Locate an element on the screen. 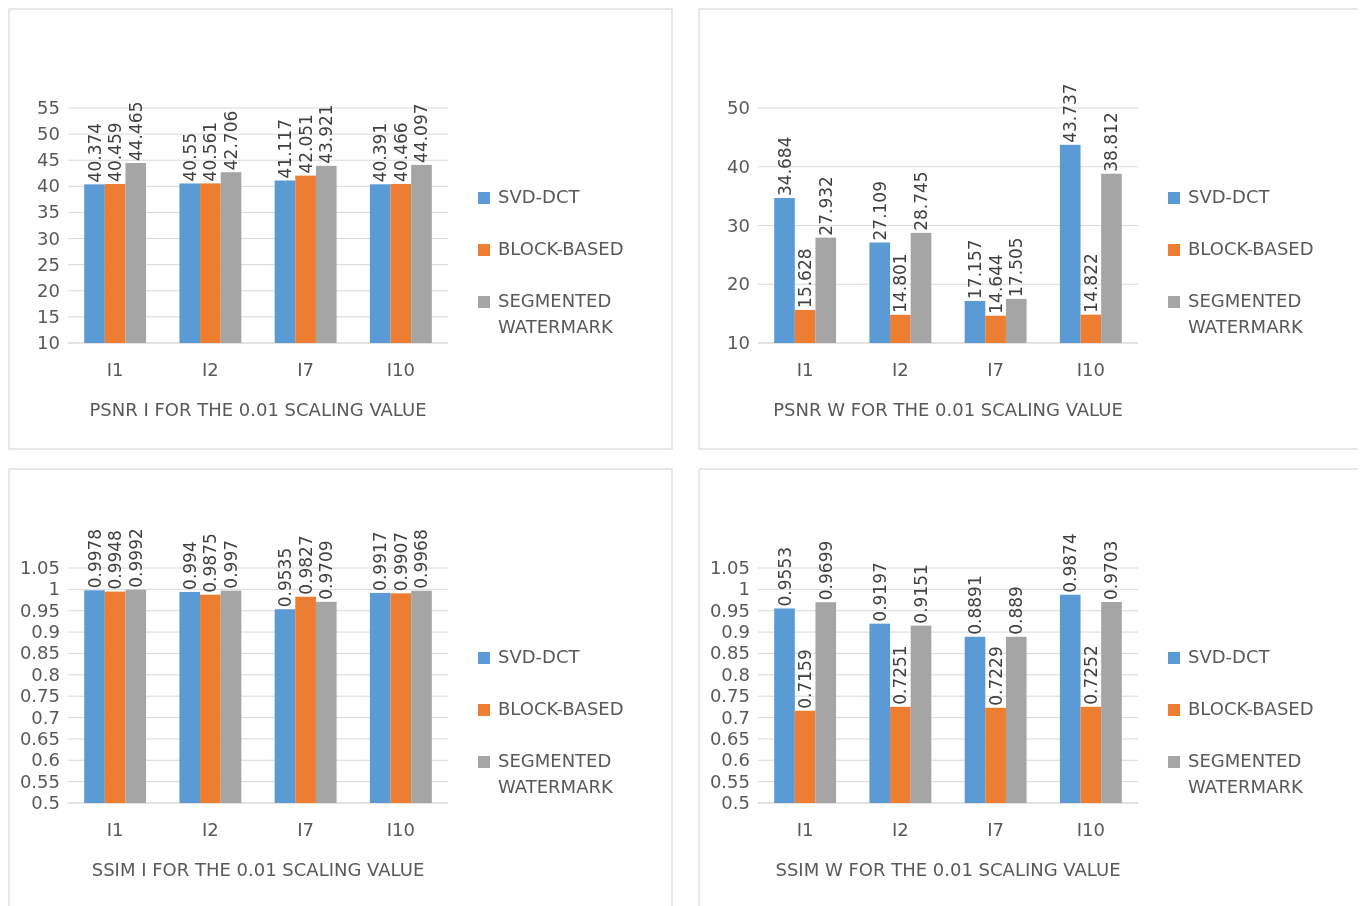  data-label: 0.9907 is located at coordinates (400, 561).